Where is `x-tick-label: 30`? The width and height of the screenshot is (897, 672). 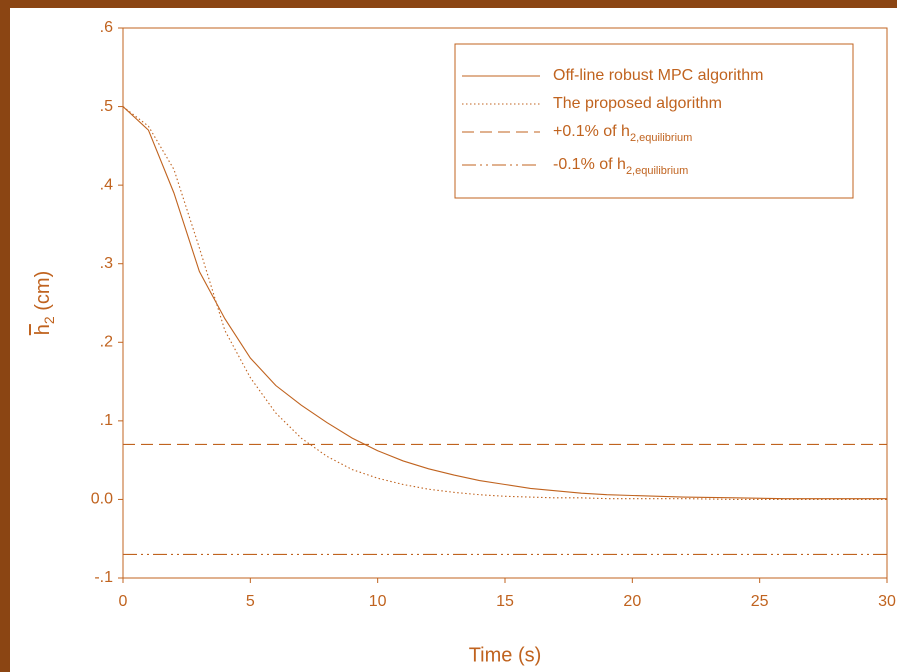
x-tick-label: 30 is located at coordinates (887, 601).